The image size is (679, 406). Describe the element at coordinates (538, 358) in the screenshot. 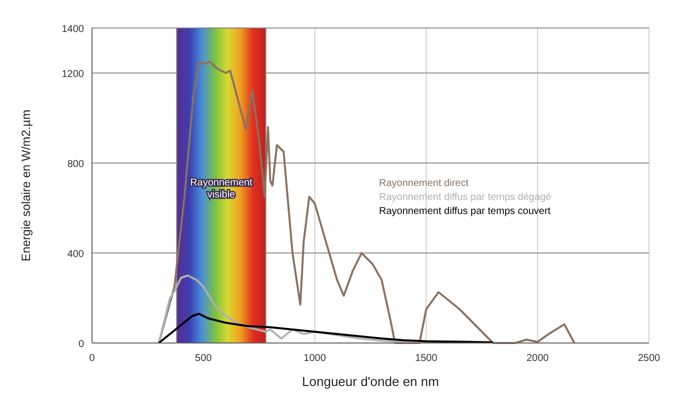

I see `x-tick-label: 2000` at that location.